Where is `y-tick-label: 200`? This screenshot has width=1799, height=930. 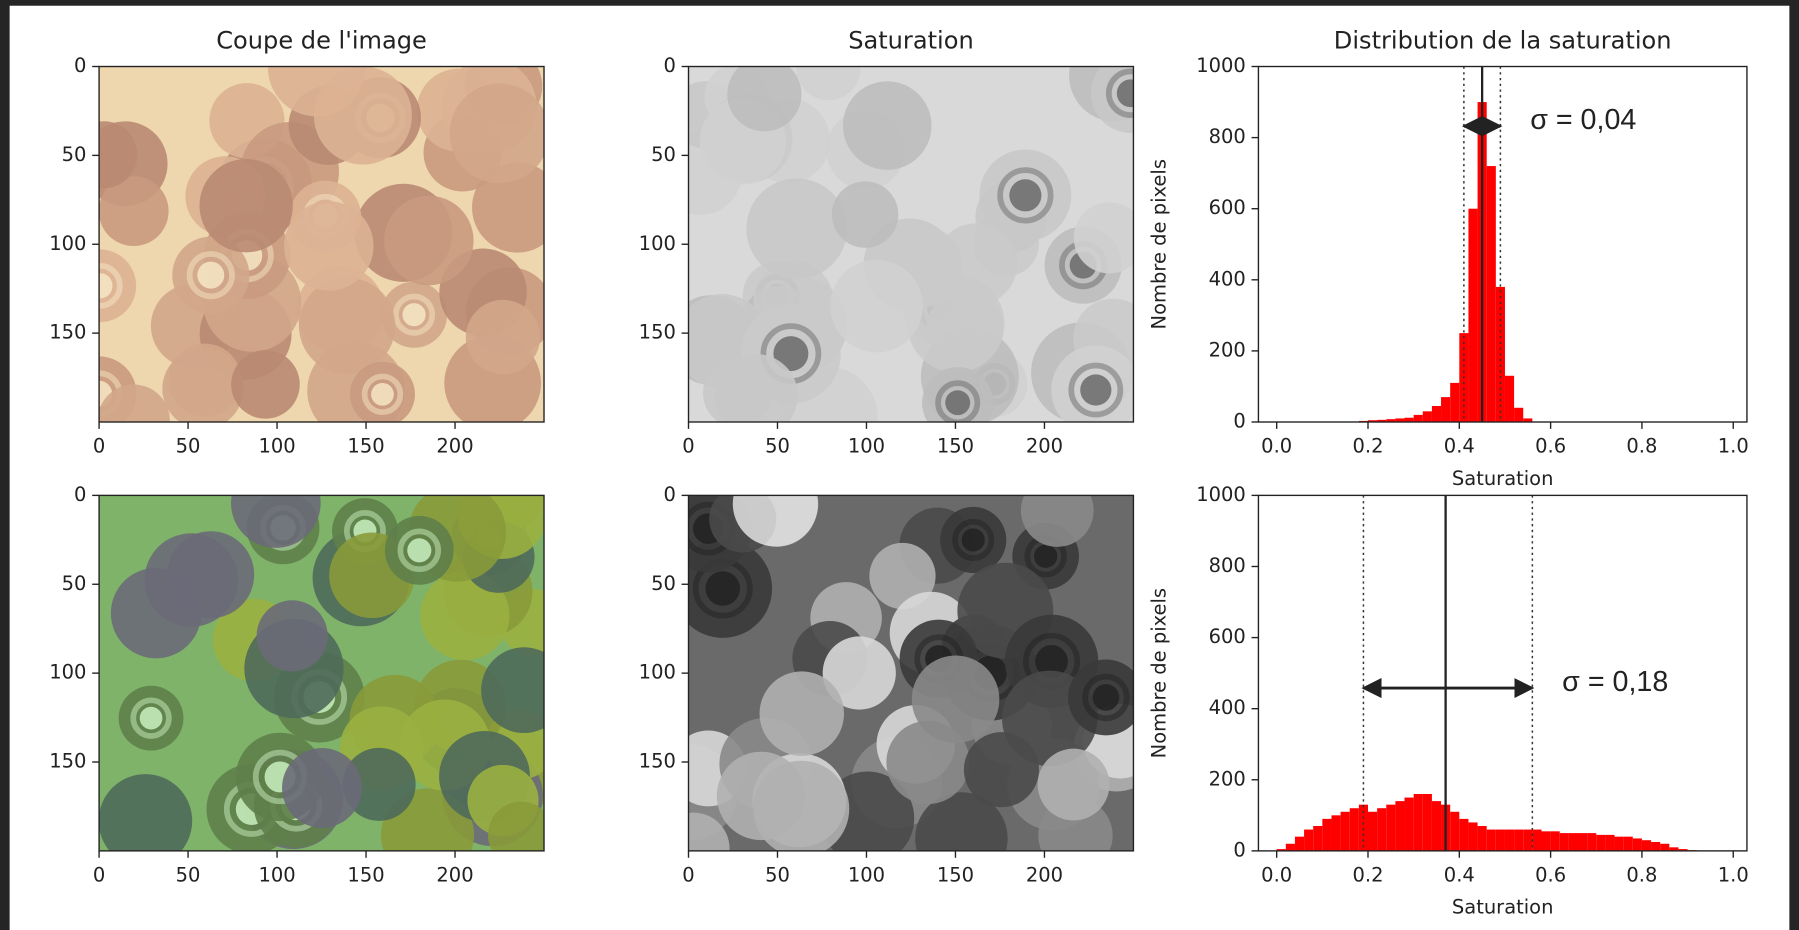
y-tick-label: 200 is located at coordinates (1227, 349).